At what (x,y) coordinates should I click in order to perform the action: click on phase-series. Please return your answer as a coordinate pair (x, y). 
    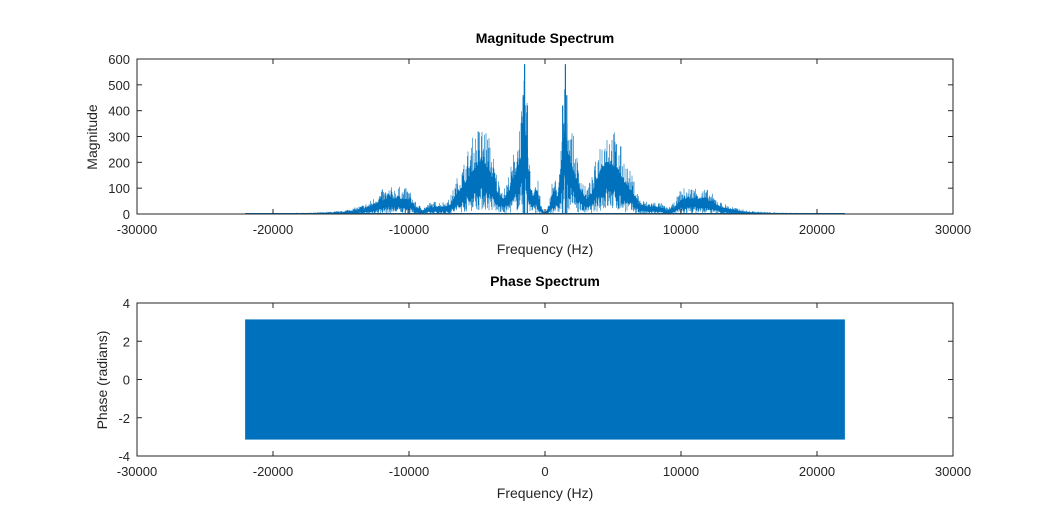
    Looking at the image, I should click on (545, 379).